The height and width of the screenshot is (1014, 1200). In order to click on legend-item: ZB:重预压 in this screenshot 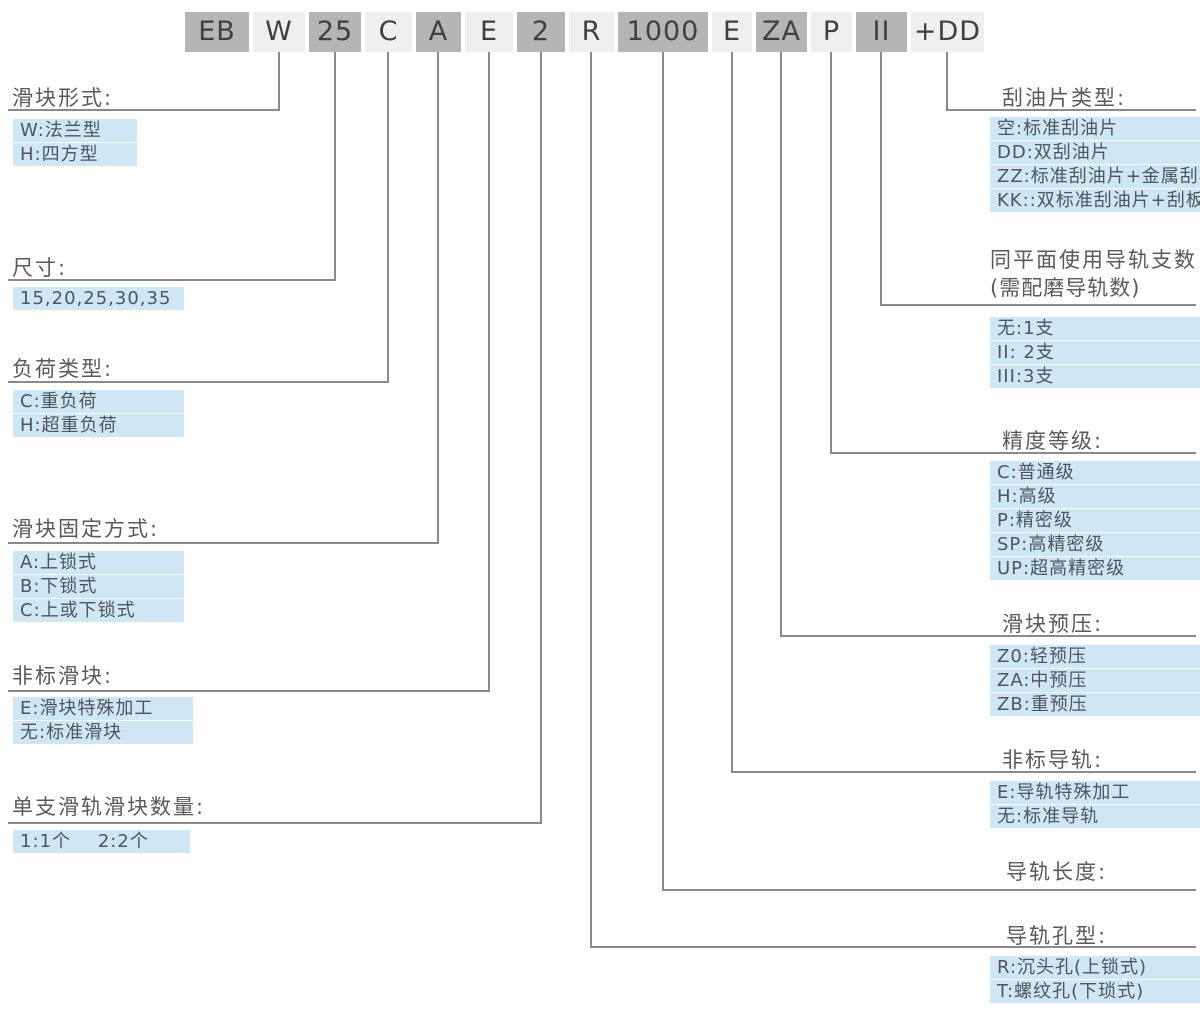, I will do `click(1095, 704)`.